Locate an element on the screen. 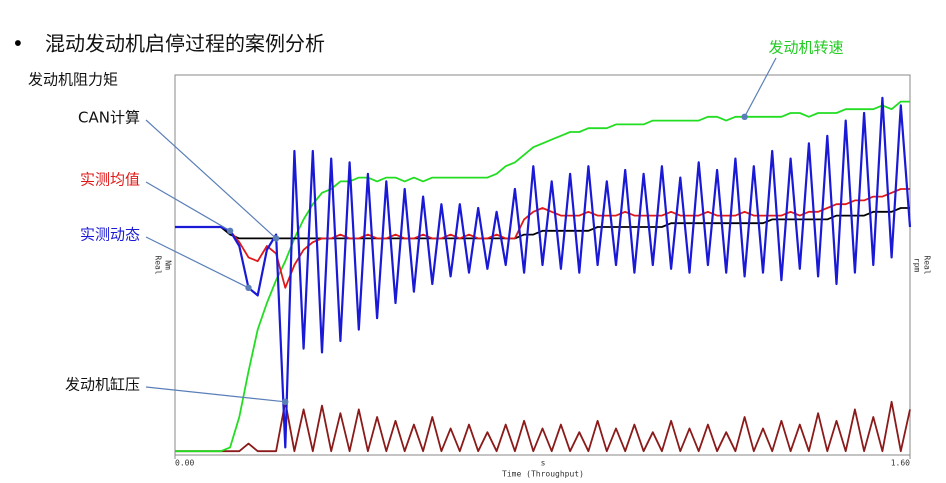 The image size is (946, 483). y-axis-label: Nm is located at coordinates (168, 265).